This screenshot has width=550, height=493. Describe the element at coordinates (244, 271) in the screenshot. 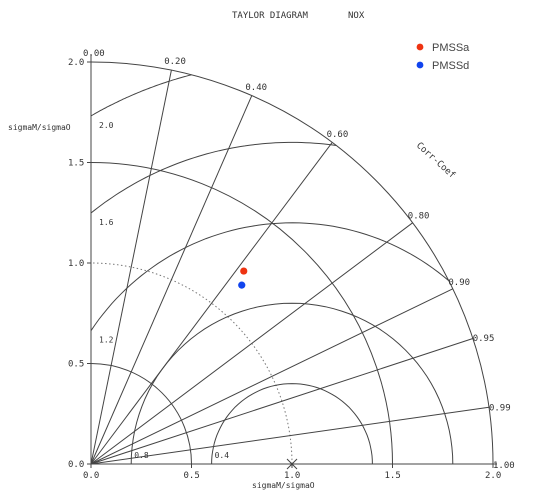

I see `point-pmssa` at that location.